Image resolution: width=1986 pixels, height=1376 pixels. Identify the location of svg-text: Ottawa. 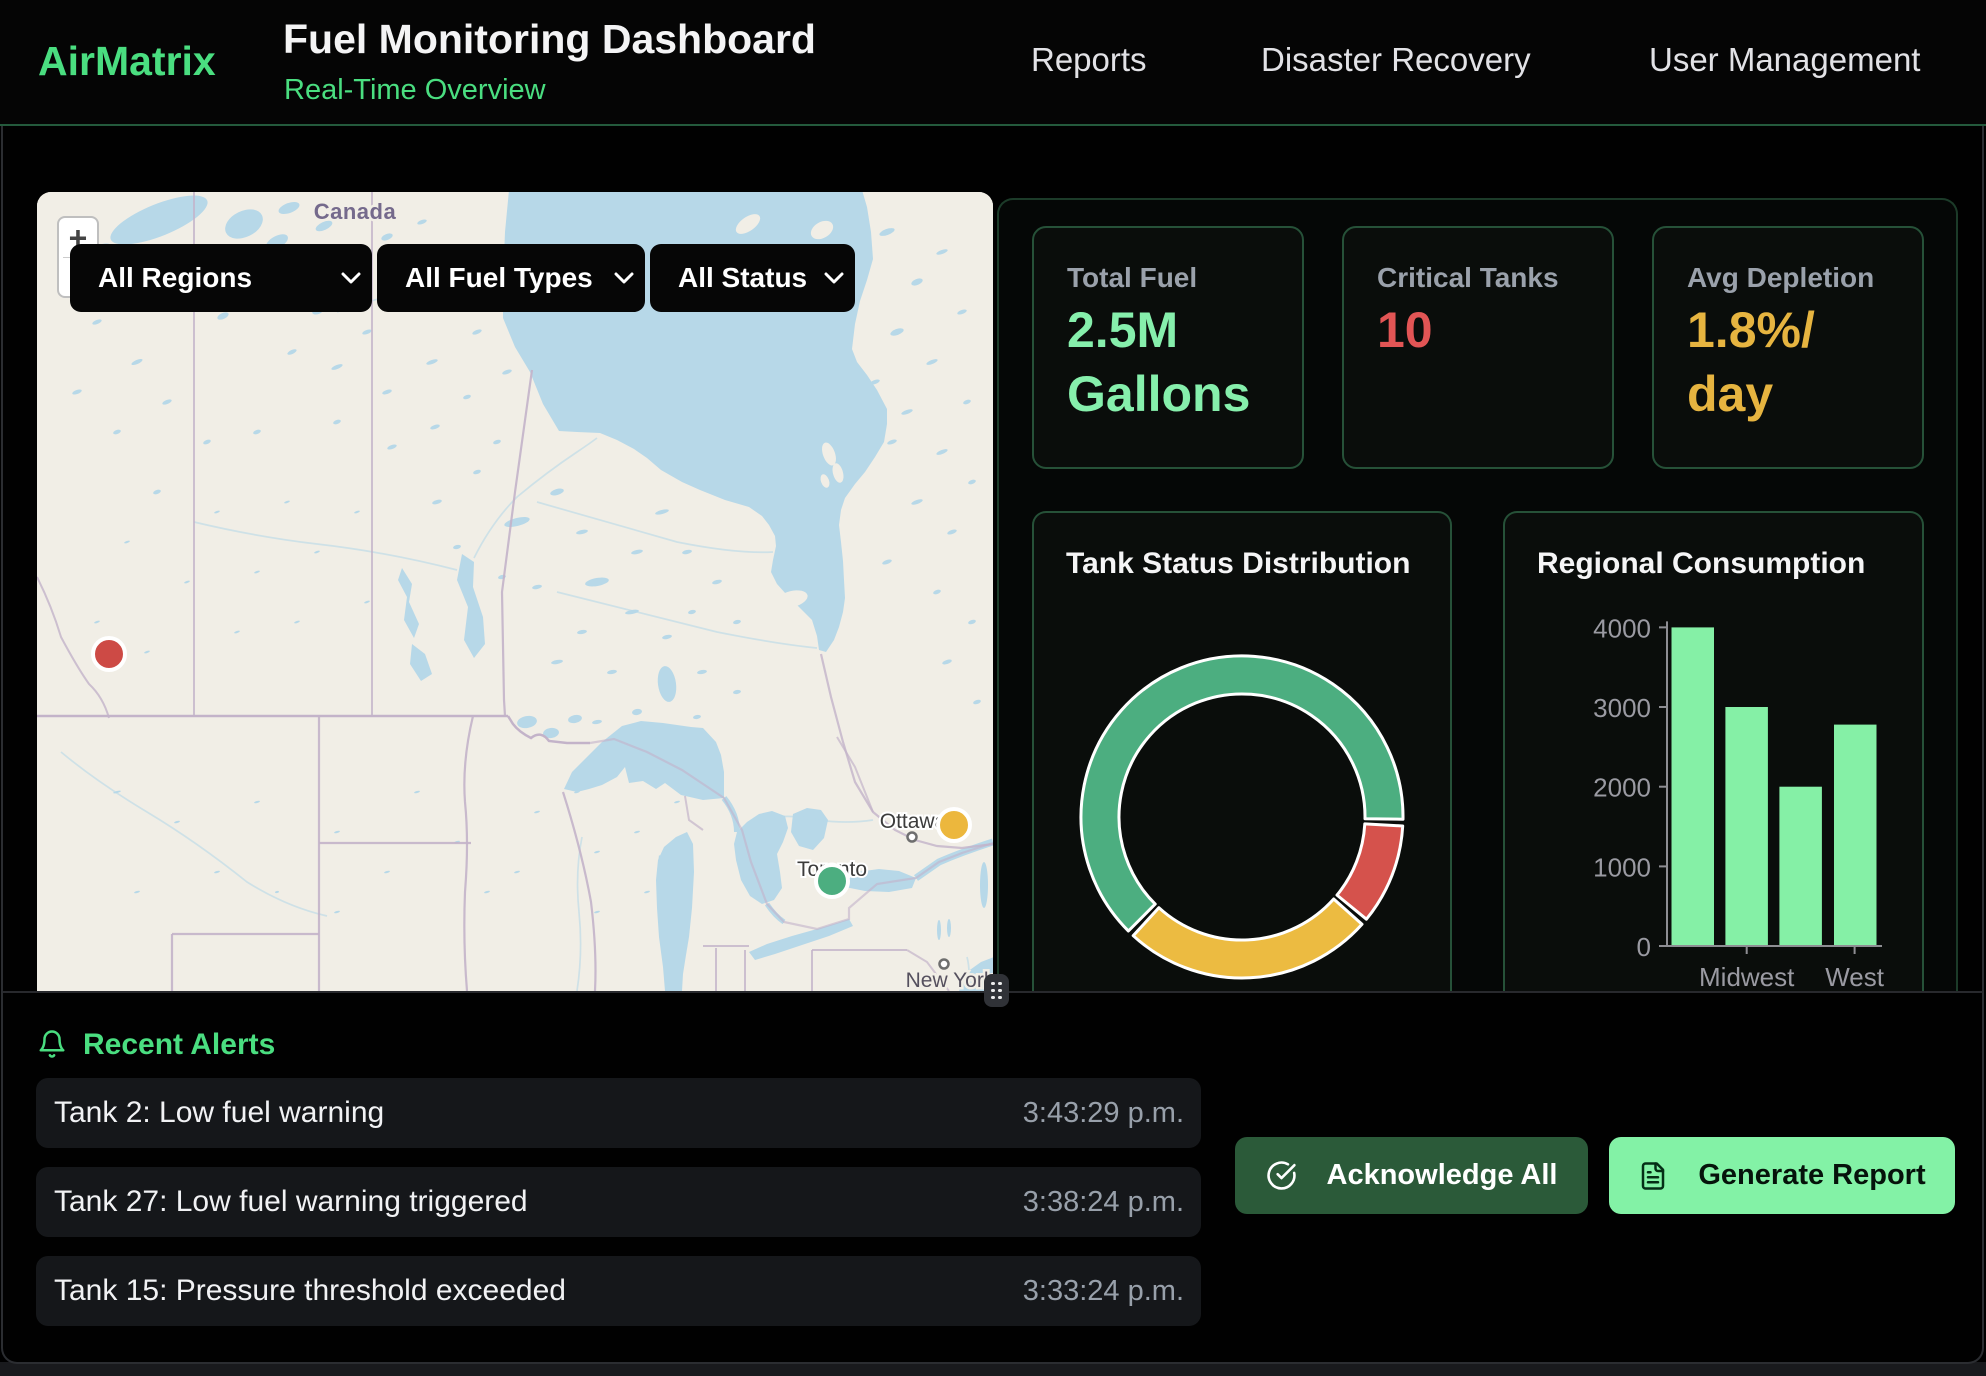
(913, 821).